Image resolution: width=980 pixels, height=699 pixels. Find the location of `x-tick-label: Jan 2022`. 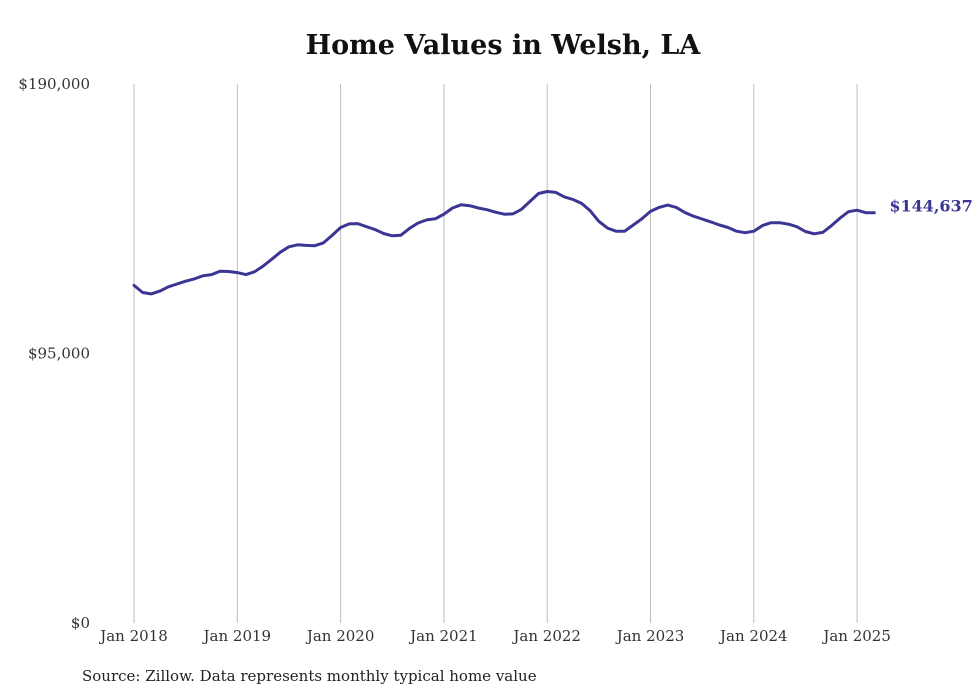

x-tick-label: Jan 2022 is located at coordinates (546, 636).